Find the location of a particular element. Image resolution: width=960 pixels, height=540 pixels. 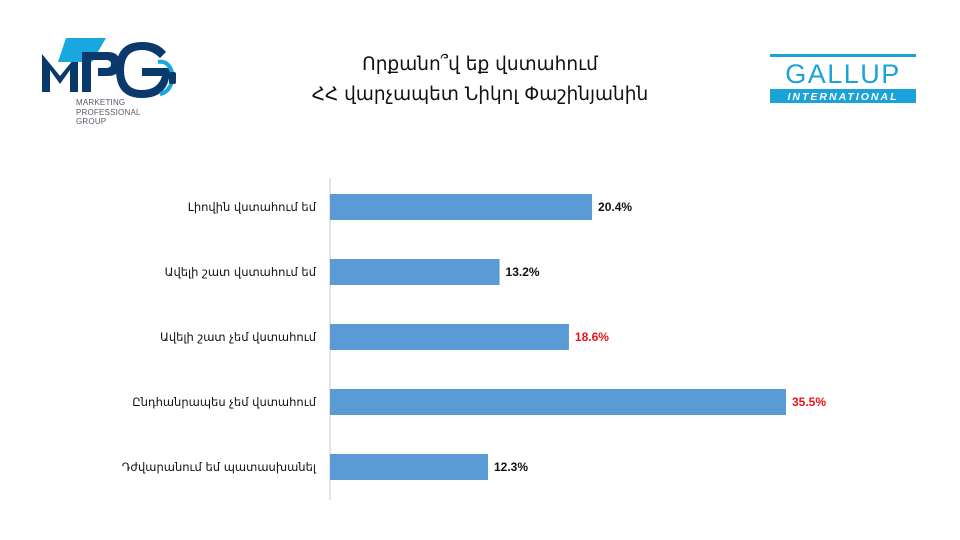

gallup-wordmark: GALLUP is located at coordinates (843, 74).